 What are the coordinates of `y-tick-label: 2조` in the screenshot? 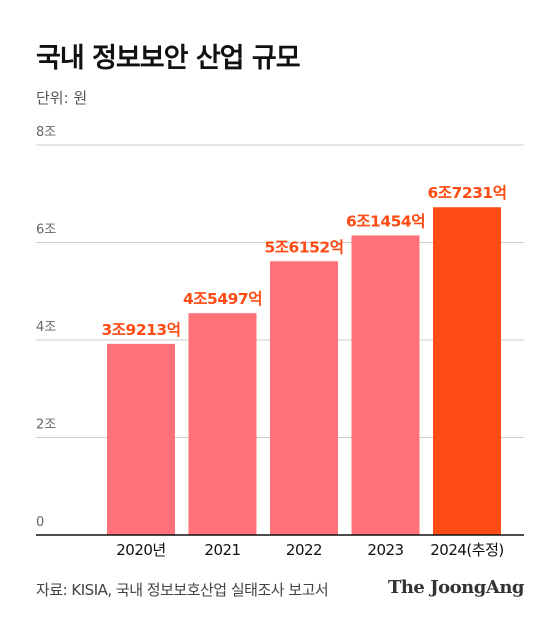 It's located at (46, 425).